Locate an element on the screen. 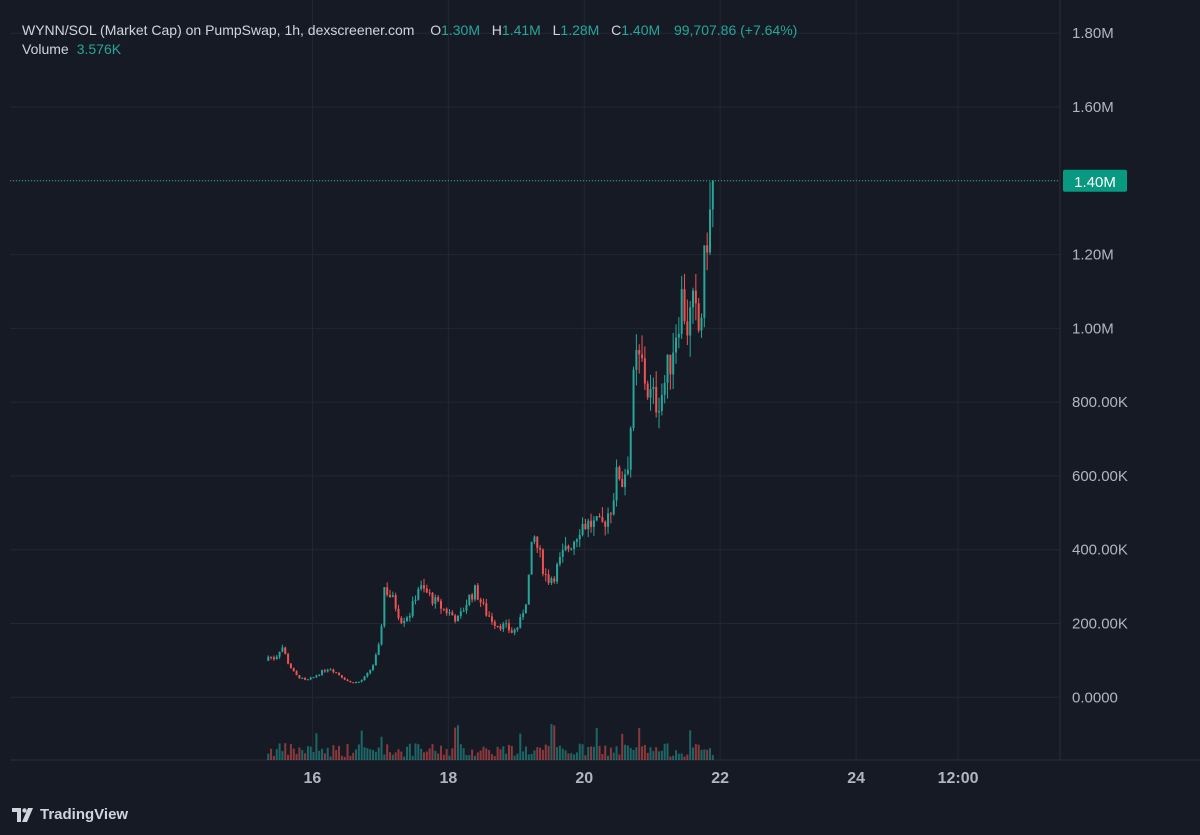 The height and width of the screenshot is (835, 1200). open-label: O is located at coordinates (436, 30).